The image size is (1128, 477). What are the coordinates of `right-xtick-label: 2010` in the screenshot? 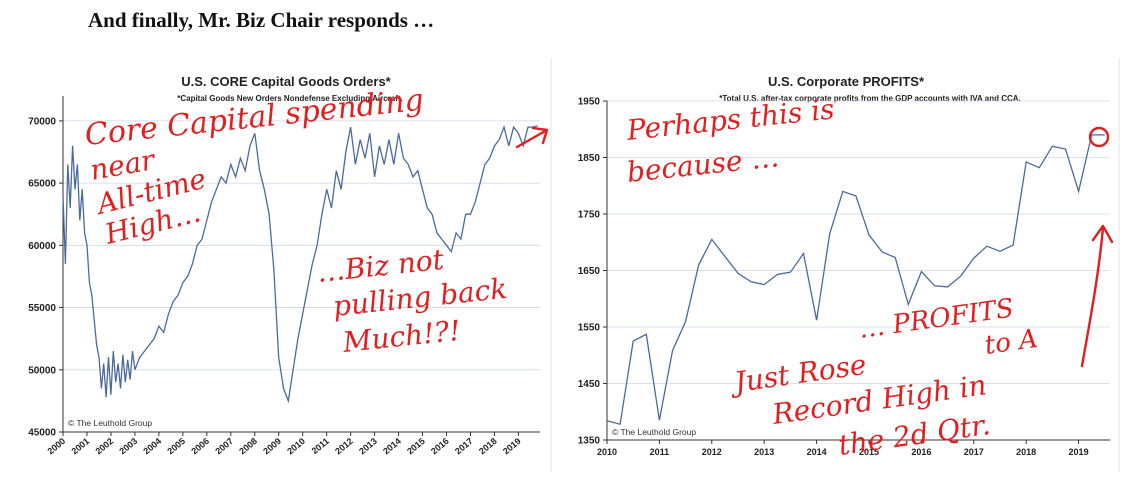 It's located at (607, 452).